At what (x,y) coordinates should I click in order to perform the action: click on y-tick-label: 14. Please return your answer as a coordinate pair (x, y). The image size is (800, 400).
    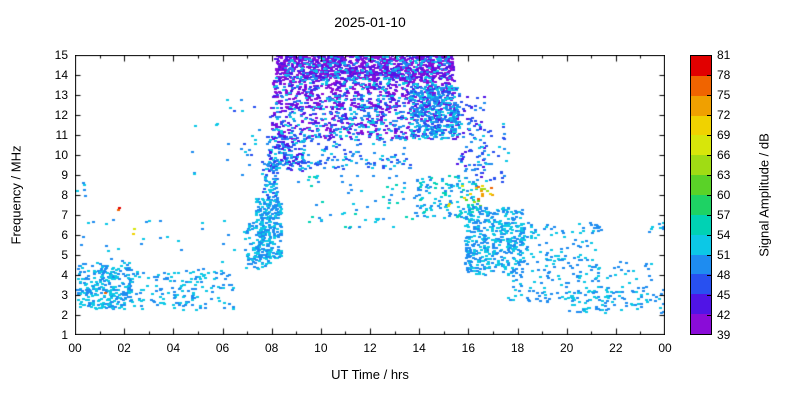
    Looking at the image, I should click on (61, 75).